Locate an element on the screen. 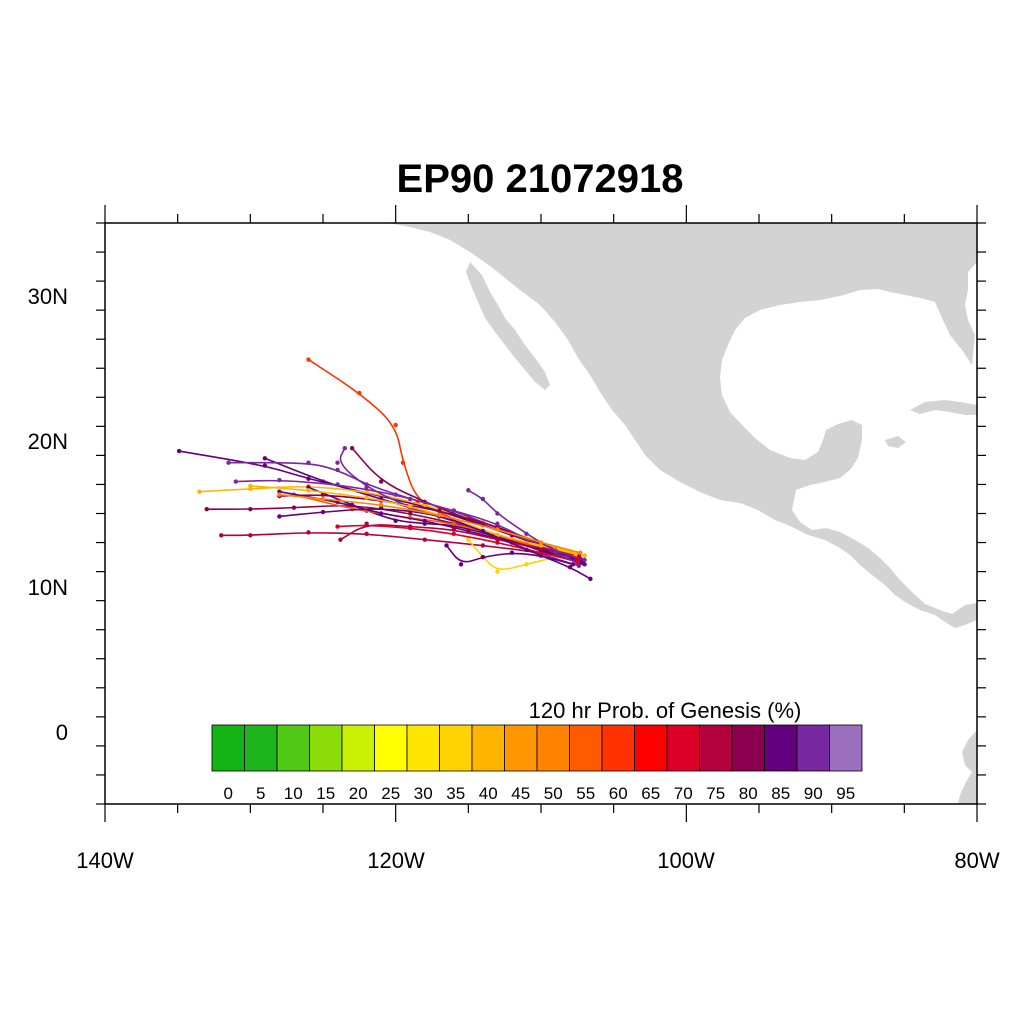  colorbar-label: 65 is located at coordinates (650, 793).